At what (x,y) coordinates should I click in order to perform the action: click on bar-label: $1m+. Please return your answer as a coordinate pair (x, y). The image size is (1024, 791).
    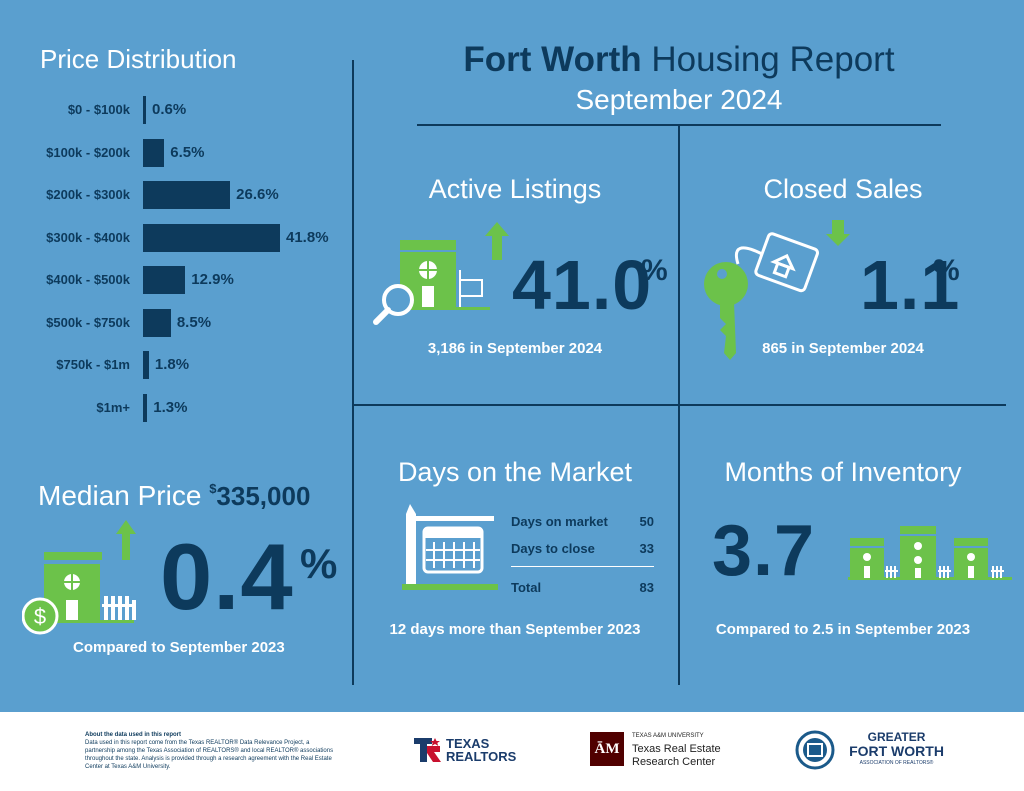
    Looking at the image, I should click on (113, 407).